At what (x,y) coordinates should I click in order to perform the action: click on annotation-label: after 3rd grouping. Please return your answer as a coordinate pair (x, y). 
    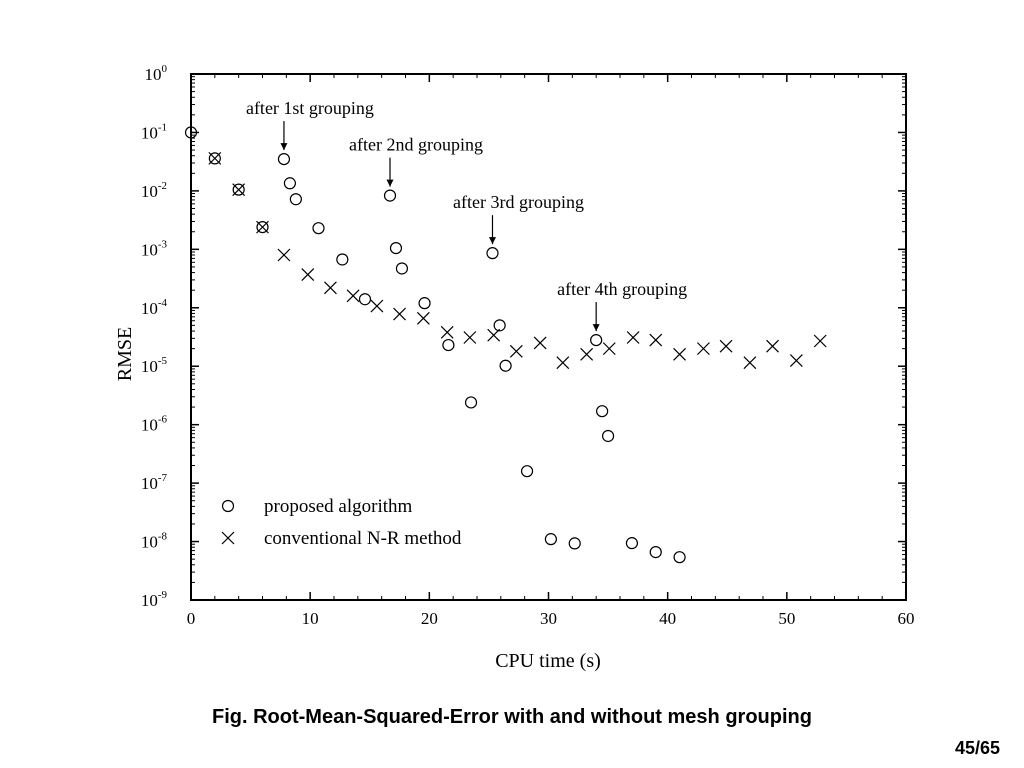
    Looking at the image, I should click on (518, 202).